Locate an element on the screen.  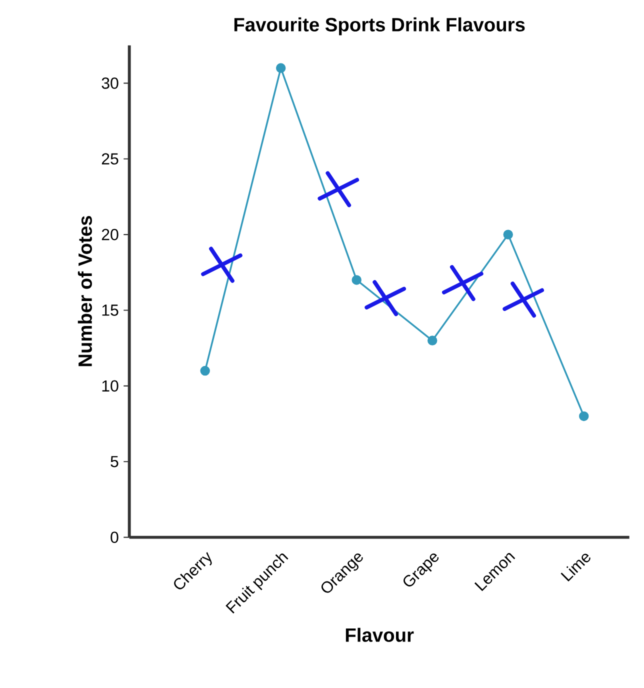
y-tick-label: 20 is located at coordinates (110, 234).